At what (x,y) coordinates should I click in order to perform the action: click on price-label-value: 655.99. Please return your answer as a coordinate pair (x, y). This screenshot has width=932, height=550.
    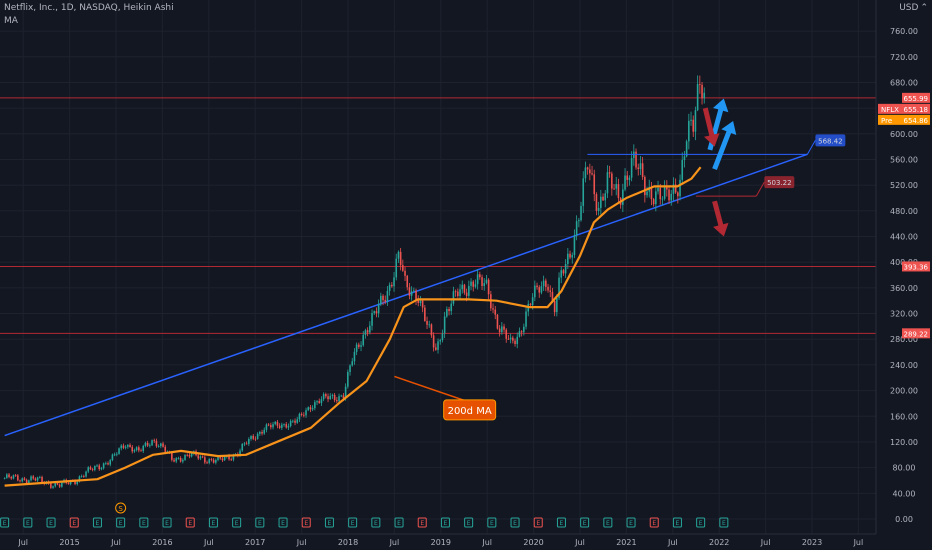
    Looking at the image, I should click on (916, 99).